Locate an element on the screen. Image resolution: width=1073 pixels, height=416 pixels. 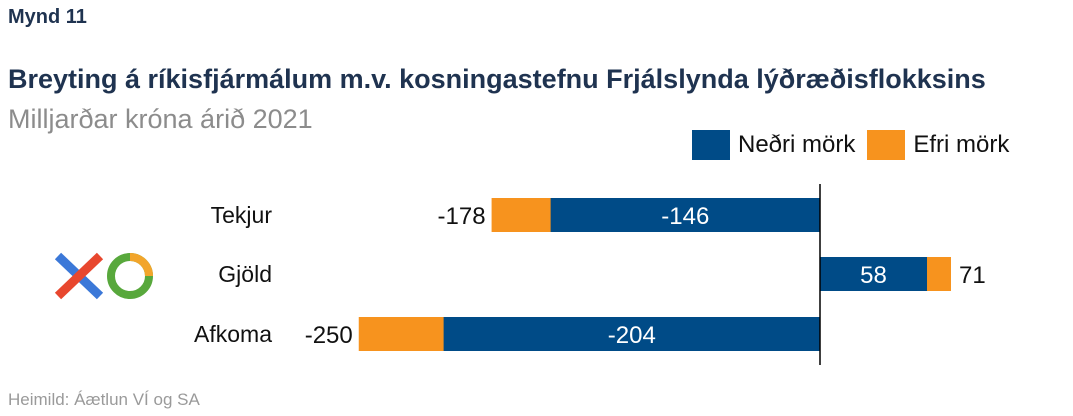
category-label-gjöld: Gjöld is located at coordinates (245, 274).